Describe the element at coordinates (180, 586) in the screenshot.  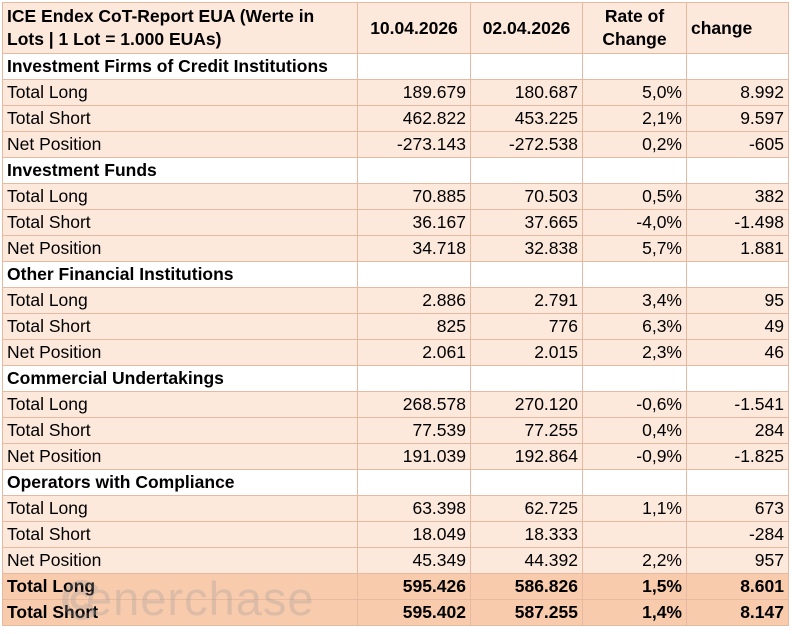
I see `total-label: Total Long` at that location.